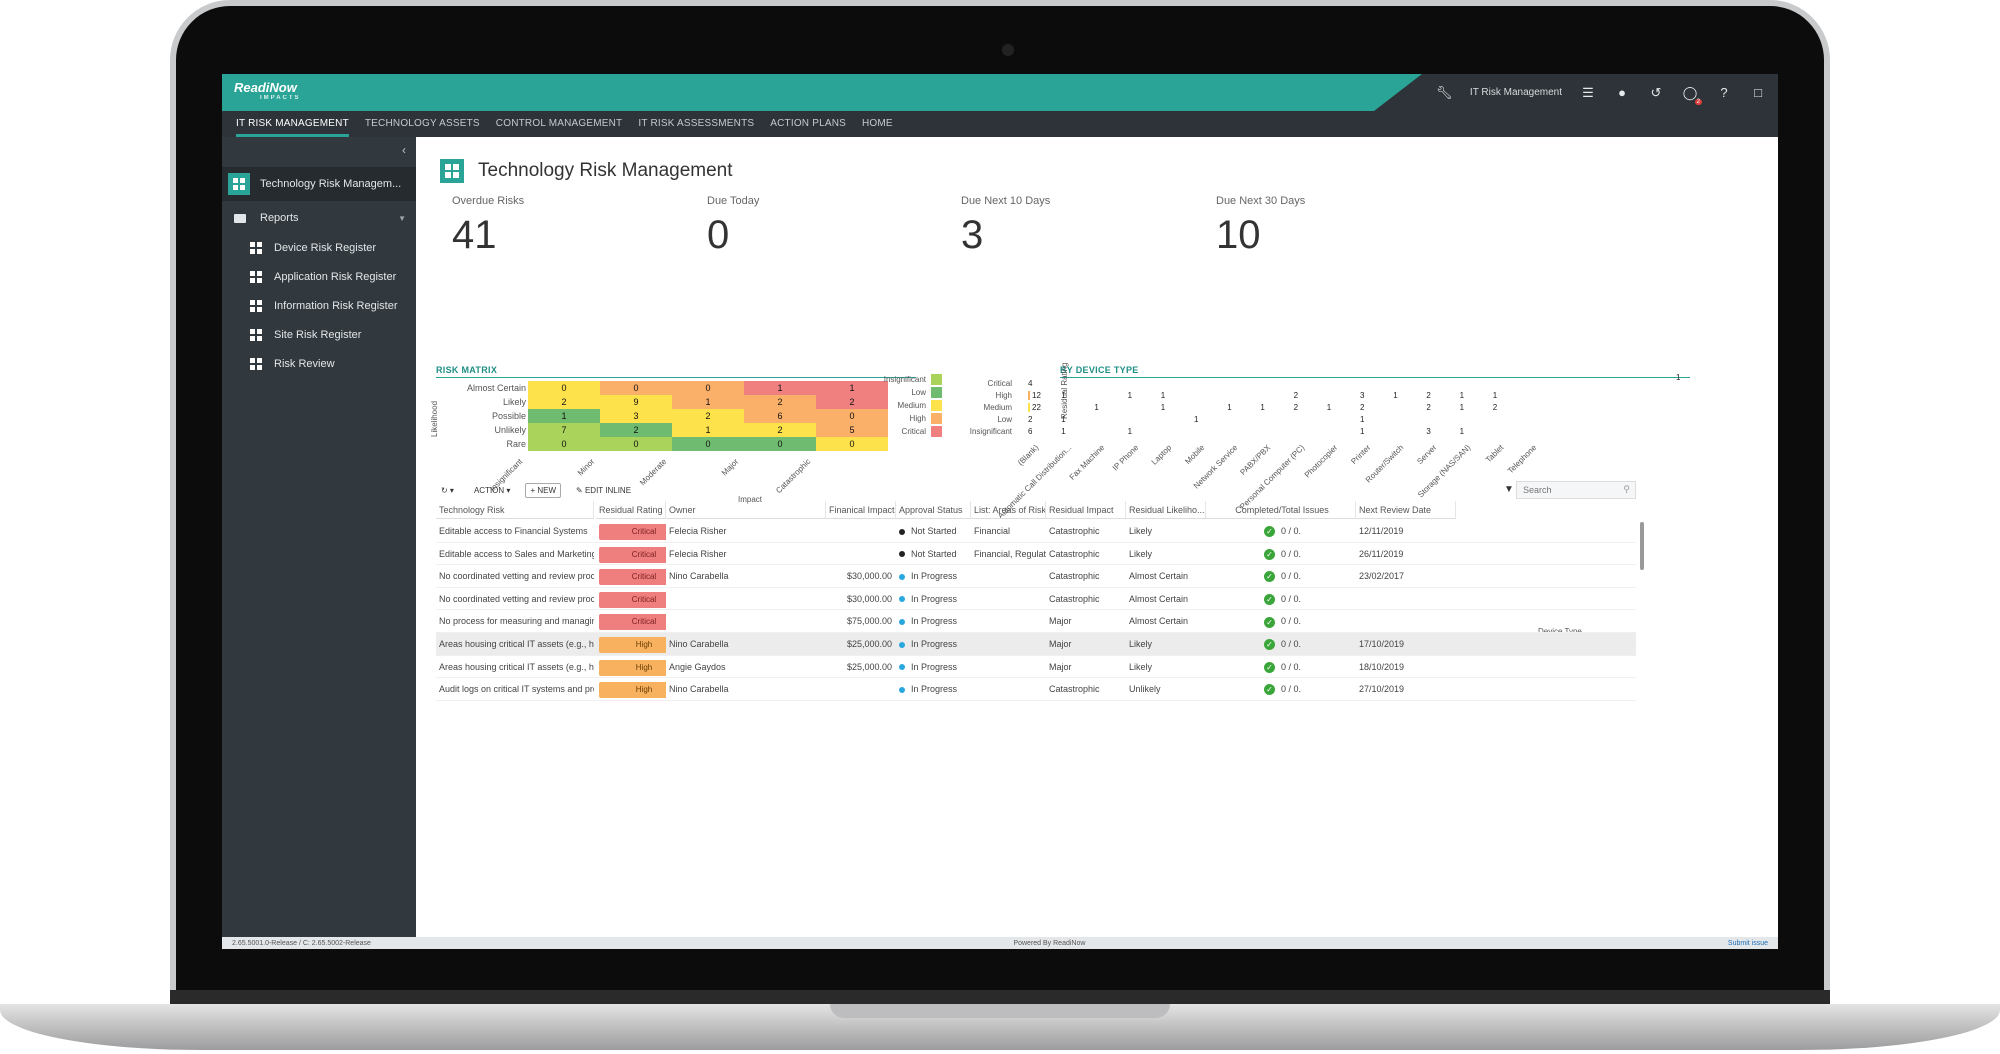 This screenshot has height=1054, width=2000. Describe the element at coordinates (861, 510) in the screenshot. I see `table-header-3: Finanical Impact` at that location.